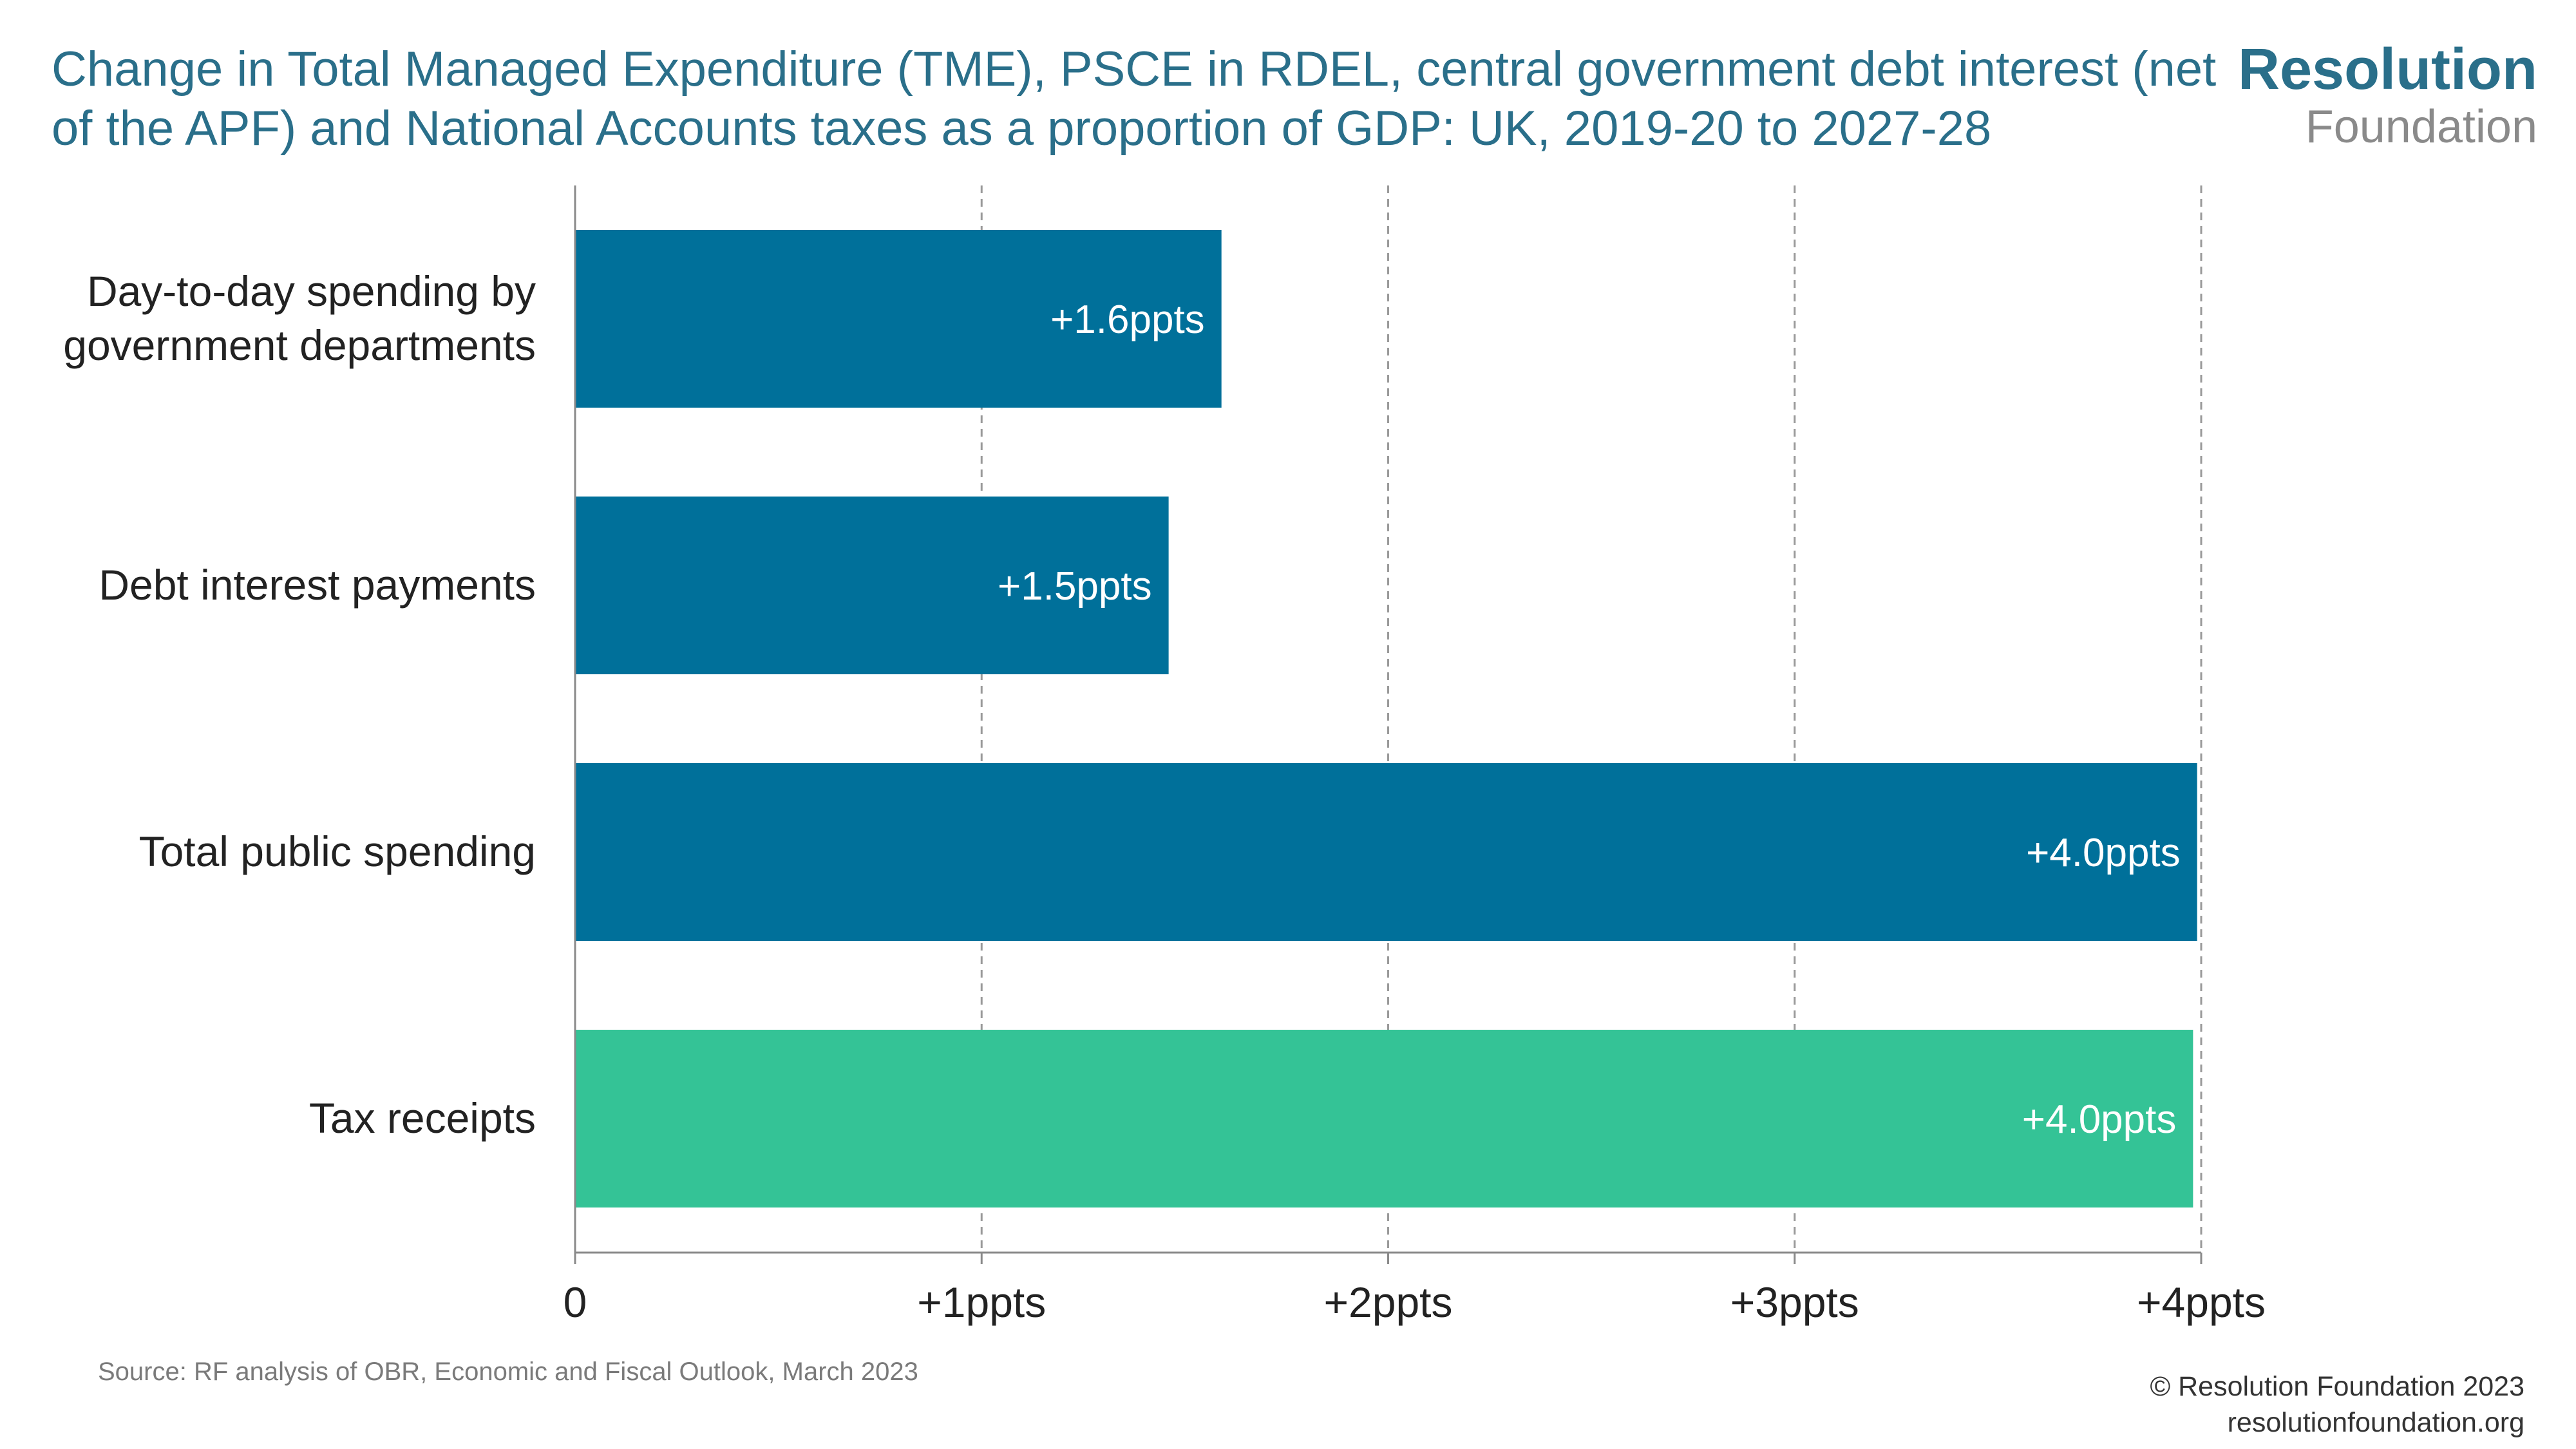 The width and height of the screenshot is (2576, 1449). What do you see at coordinates (422, 1118) in the screenshot?
I see `category-label: Tax receipts` at bounding box center [422, 1118].